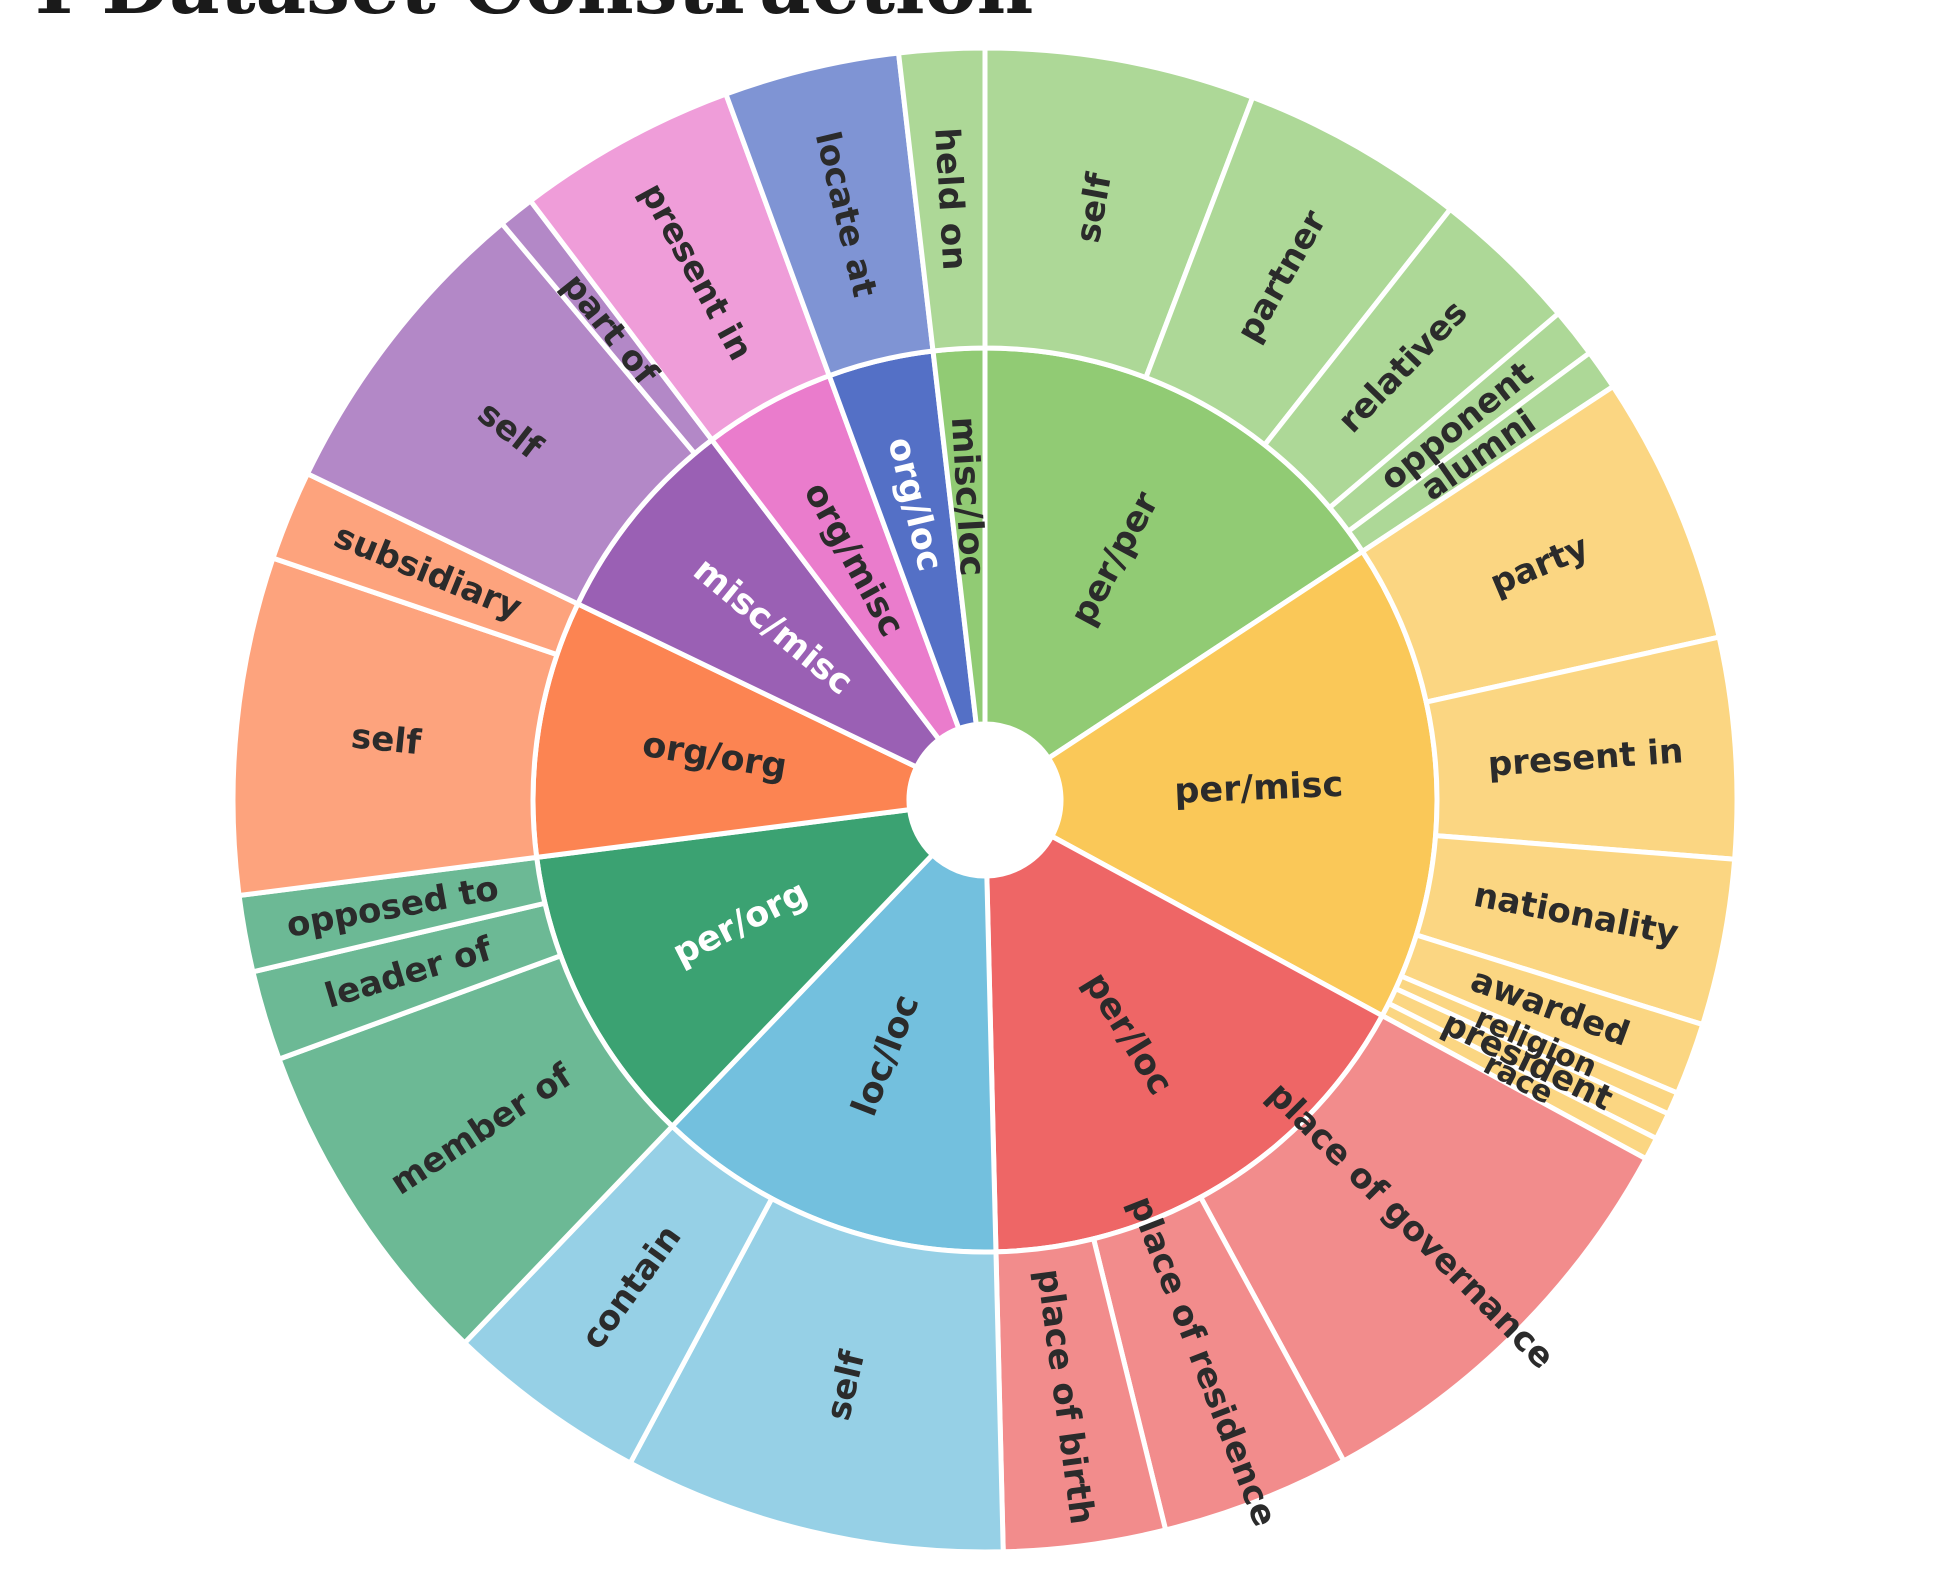 Image resolution: width=1948 pixels, height=1580 pixels. I want to click on page-heading: 4 Dataset Construction, so click(526, 13).